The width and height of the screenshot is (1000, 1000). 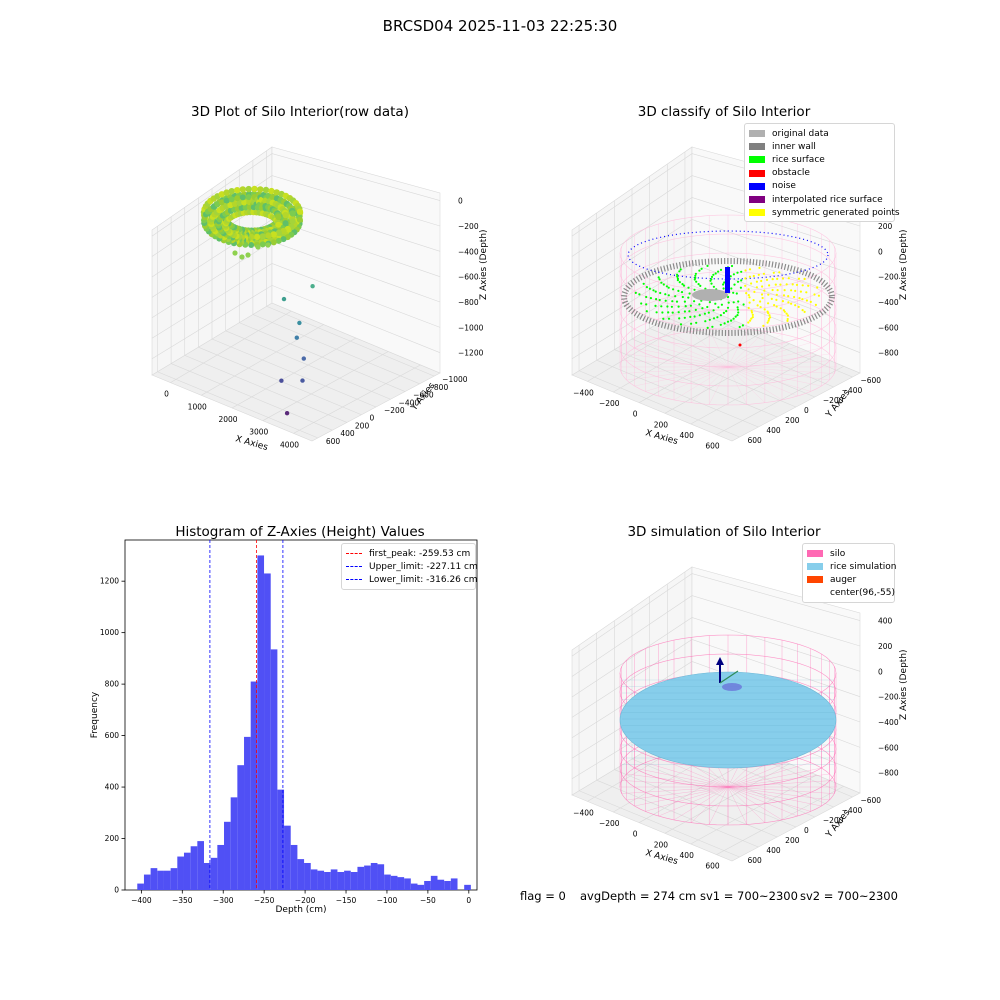 I want to click on sv2-text: sv2 = 700~2300, so click(x=849, y=896).